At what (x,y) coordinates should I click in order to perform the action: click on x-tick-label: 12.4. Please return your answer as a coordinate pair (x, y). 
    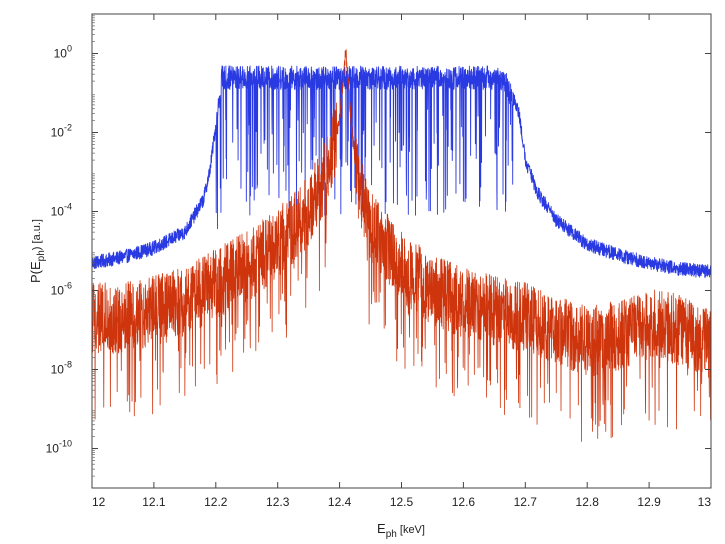
    Looking at the image, I should click on (340, 502).